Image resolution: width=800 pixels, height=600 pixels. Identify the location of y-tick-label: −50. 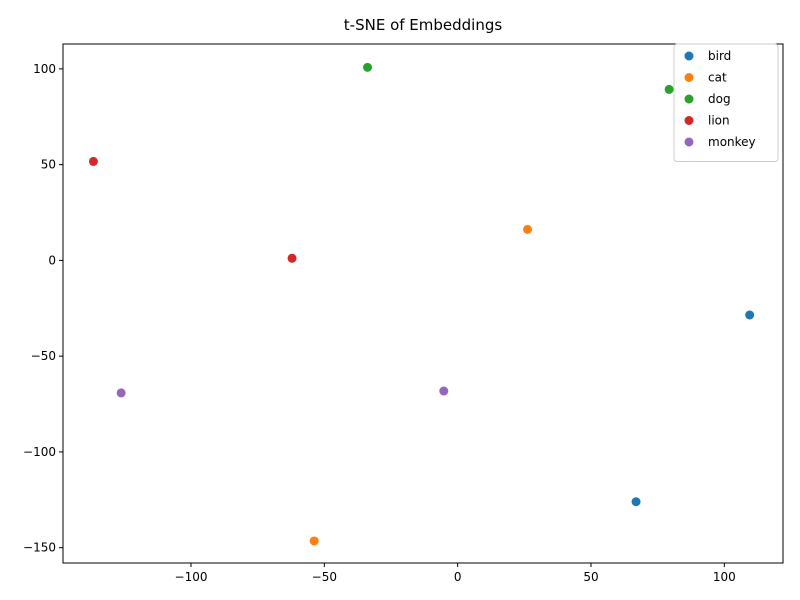
(43, 356).